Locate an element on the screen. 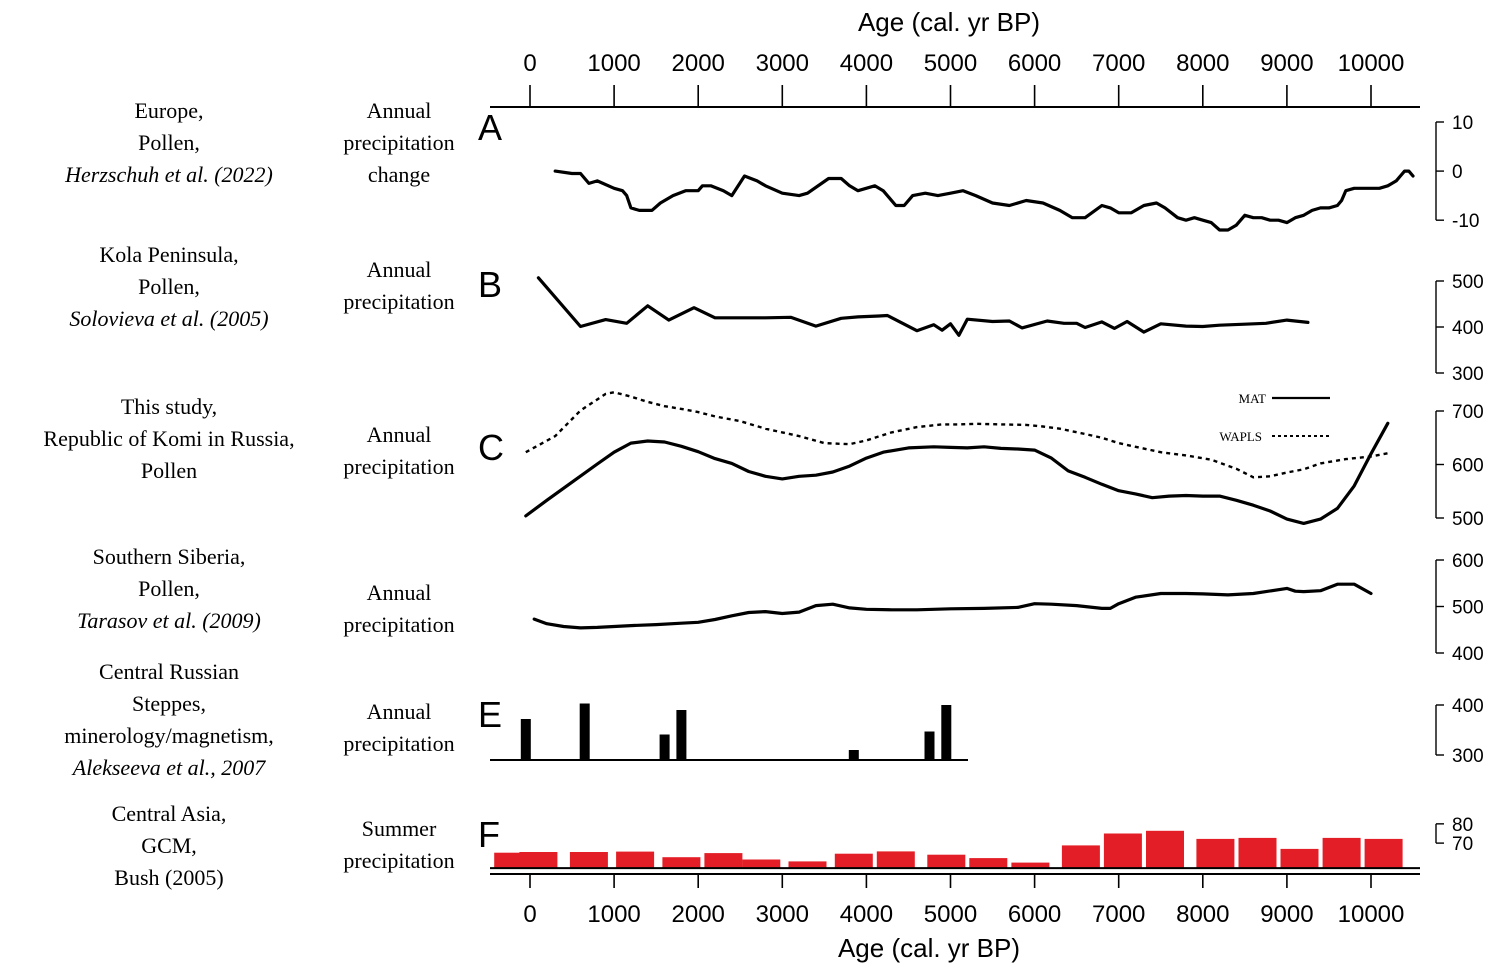 The height and width of the screenshot is (965, 1492). series-line-mat is located at coordinates (957, 473).